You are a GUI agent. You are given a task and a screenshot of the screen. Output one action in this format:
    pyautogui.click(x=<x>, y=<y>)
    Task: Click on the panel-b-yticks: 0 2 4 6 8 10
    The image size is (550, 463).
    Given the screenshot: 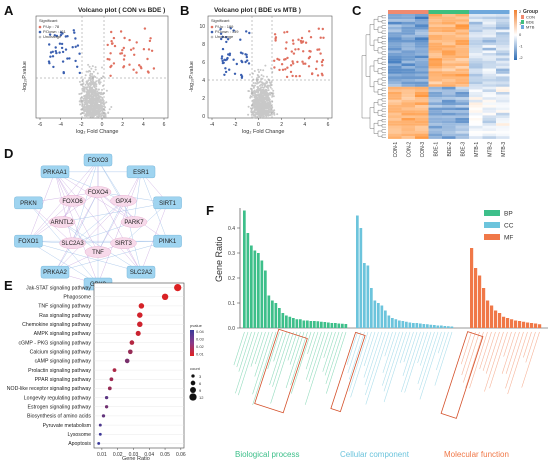 What is the action you would take?
    pyautogui.click(x=202, y=72)
    